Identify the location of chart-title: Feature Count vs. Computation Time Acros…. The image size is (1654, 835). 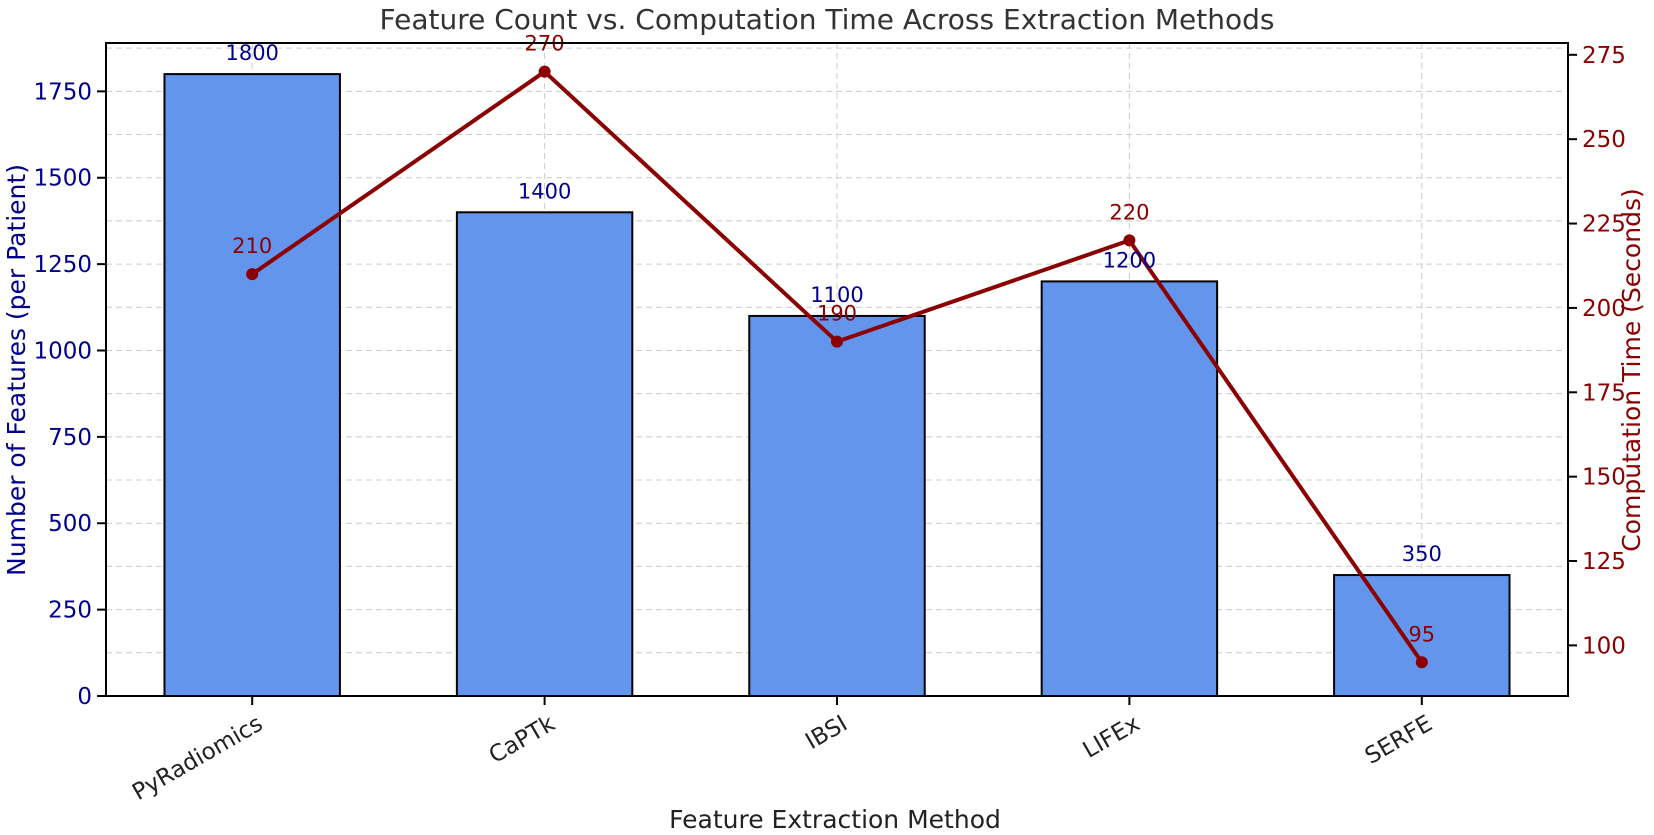
(827, 19).